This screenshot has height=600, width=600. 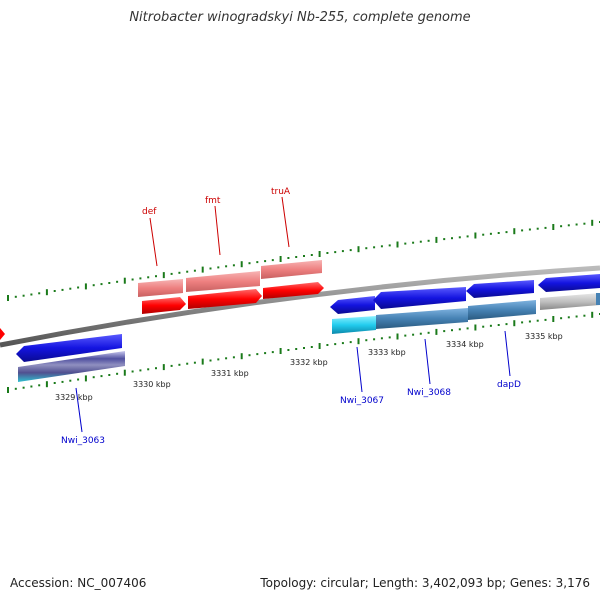 What do you see at coordinates (83, 441) in the screenshot?
I see `gene-label-nwi-3063: Nwi_3063` at bounding box center [83, 441].